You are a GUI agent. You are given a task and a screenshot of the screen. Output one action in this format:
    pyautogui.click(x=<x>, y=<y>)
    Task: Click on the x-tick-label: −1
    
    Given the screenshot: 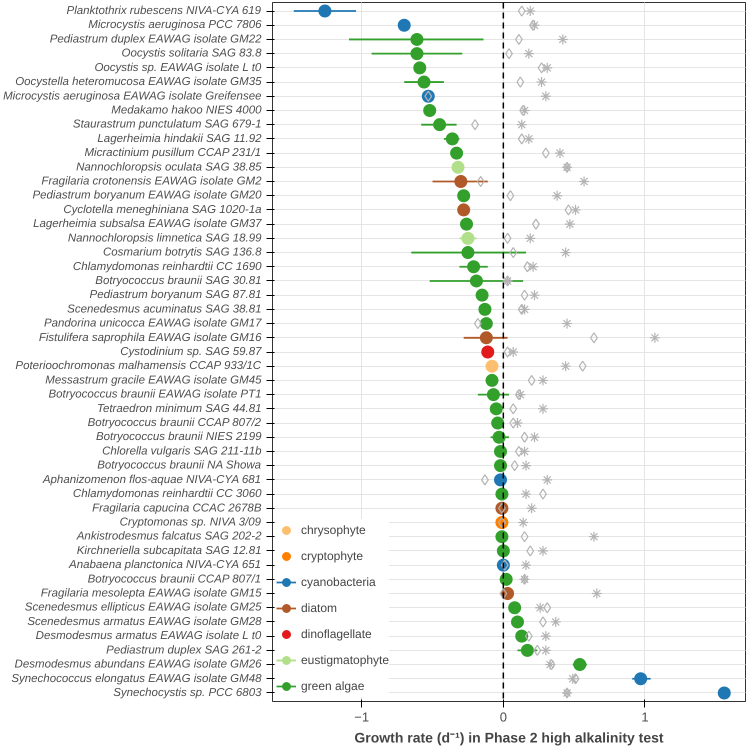 What is the action you would take?
    pyautogui.click(x=362, y=717)
    